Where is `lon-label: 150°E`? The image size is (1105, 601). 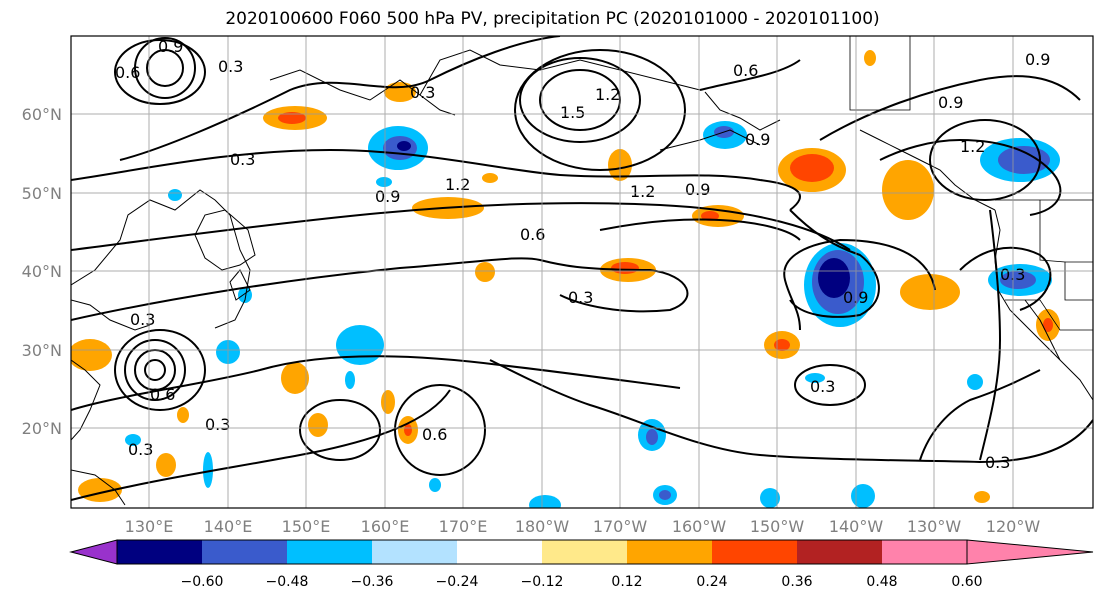 lon-label: 150°E is located at coordinates (306, 526).